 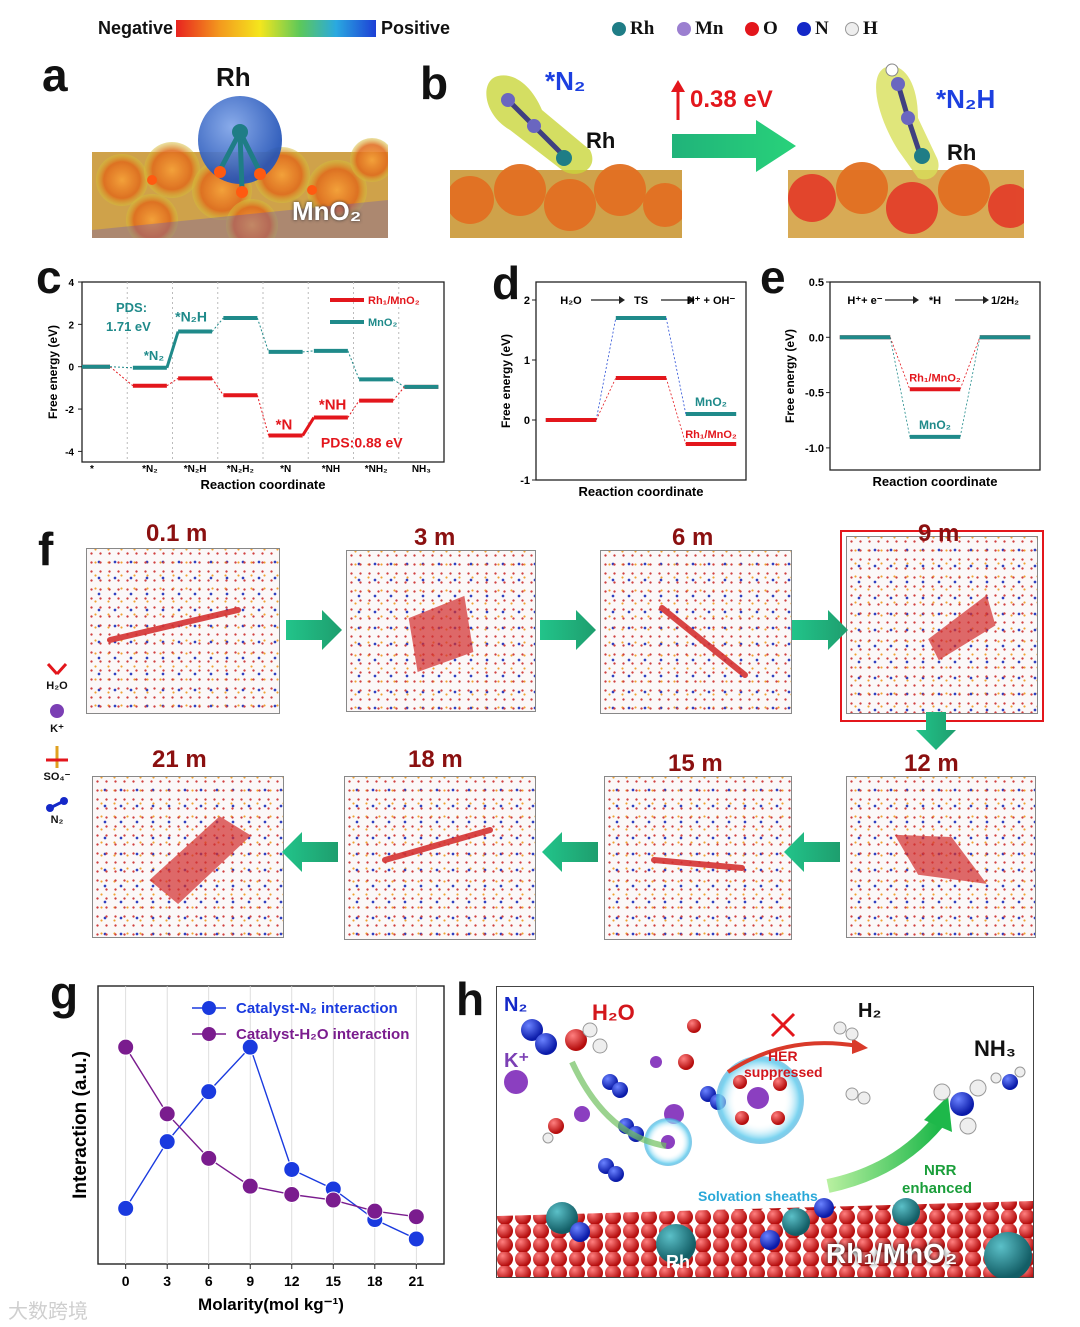 What do you see at coordinates (571, 301) in the screenshot?
I see `step-label: H₂O` at bounding box center [571, 301].